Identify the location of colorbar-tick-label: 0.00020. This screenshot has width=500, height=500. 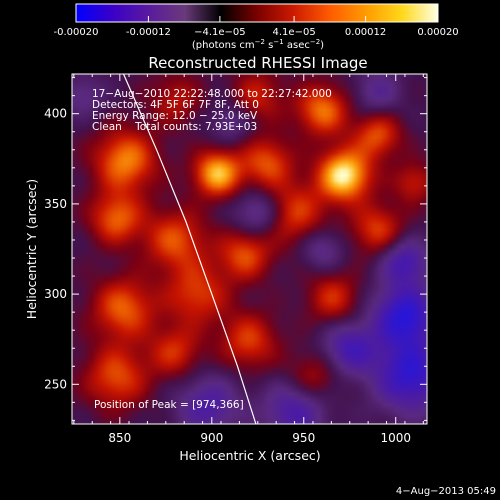
(437, 32).